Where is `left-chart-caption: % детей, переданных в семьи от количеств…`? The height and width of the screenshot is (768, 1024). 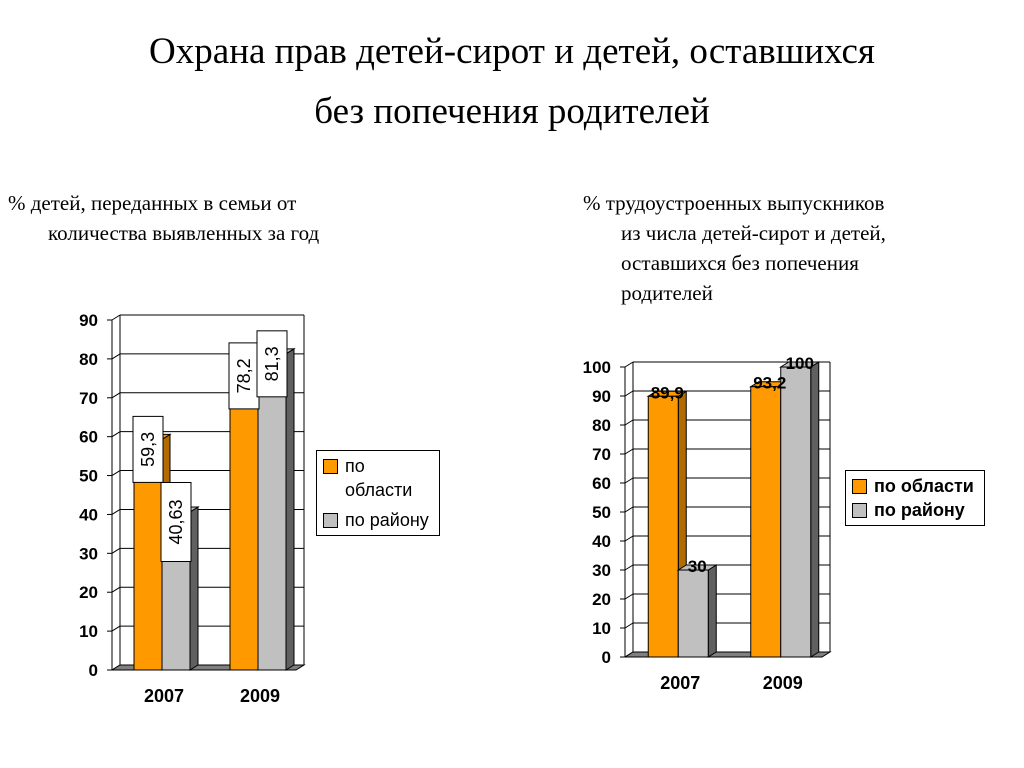 left-chart-caption: % детей, переданных в семьи от количеств… is located at coordinates (223, 218).